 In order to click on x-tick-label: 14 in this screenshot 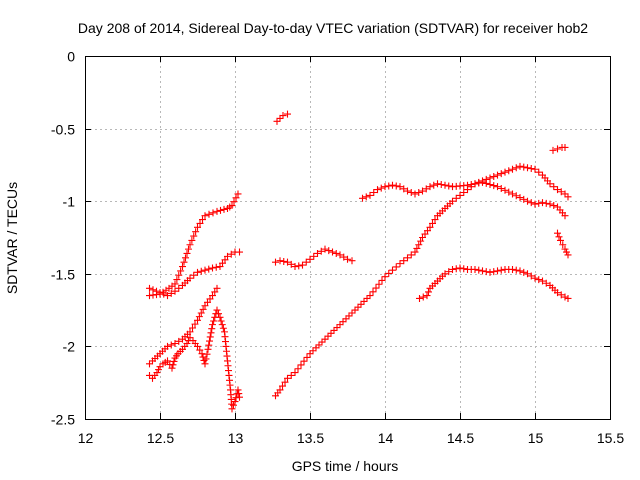, I will do `click(386, 438)`.